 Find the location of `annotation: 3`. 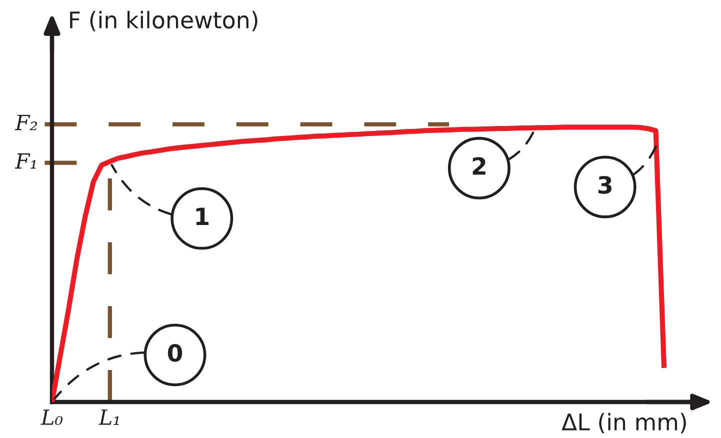

annotation: 3 is located at coordinates (605, 185).